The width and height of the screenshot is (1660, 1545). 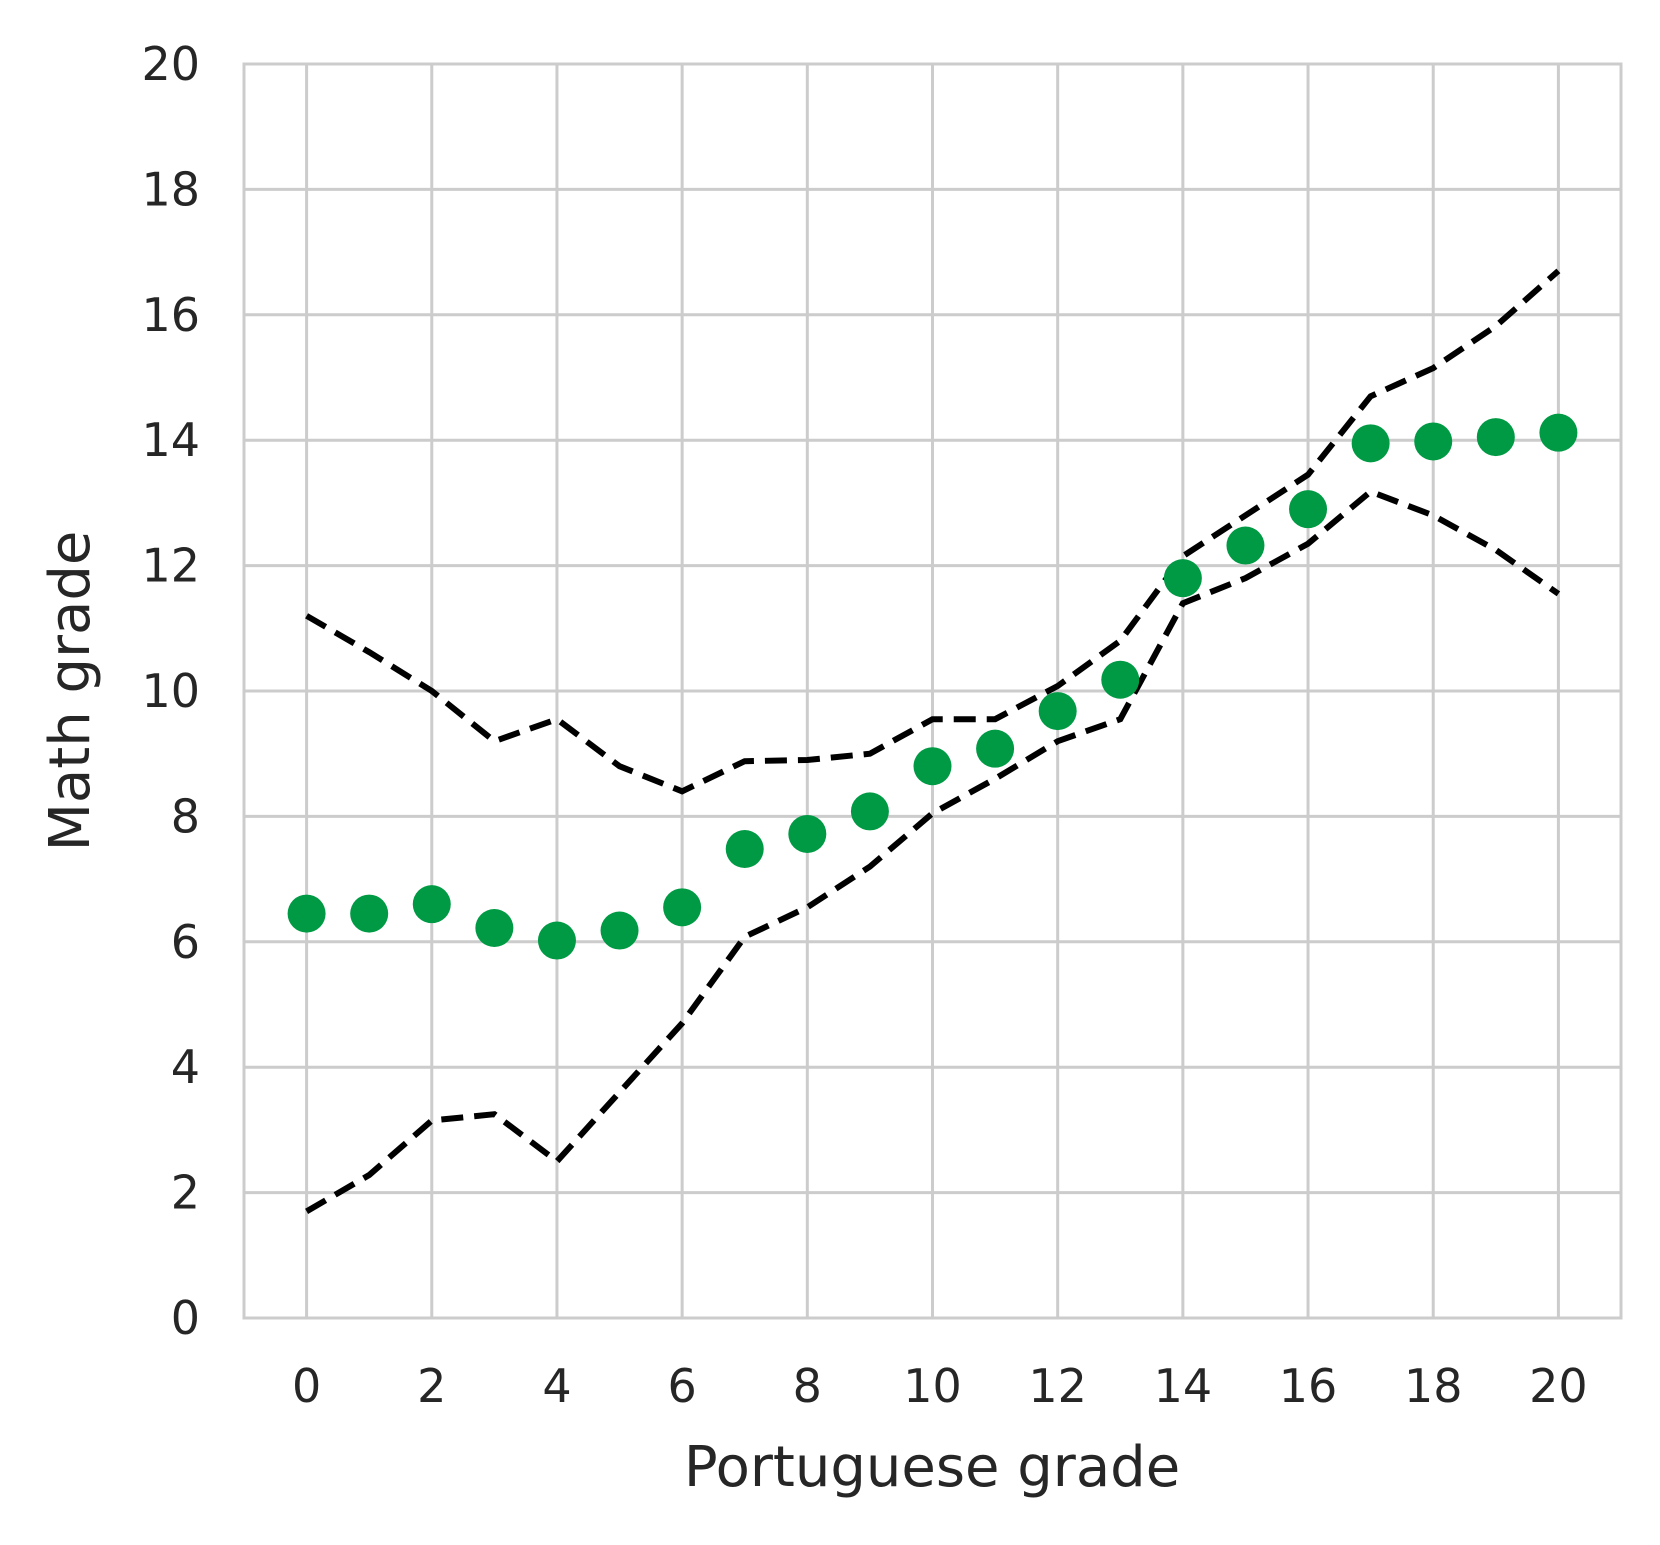 What do you see at coordinates (932, 1386) in the screenshot?
I see `x-tick-label: 10` at bounding box center [932, 1386].